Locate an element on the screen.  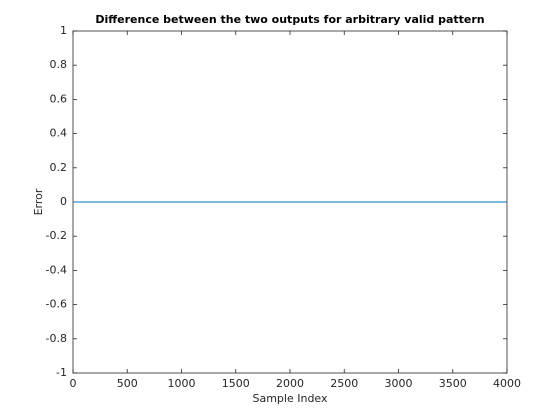
x-tick-label: 1000 is located at coordinates (182, 383).